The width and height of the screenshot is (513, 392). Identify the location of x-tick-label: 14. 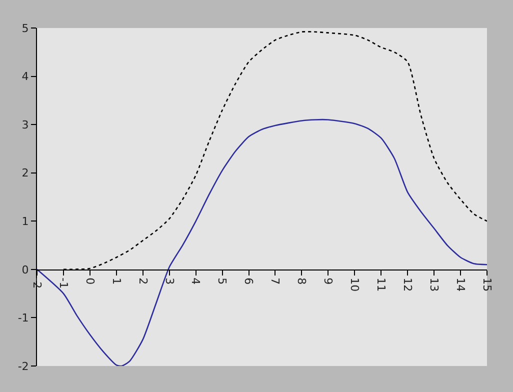
(460, 285).